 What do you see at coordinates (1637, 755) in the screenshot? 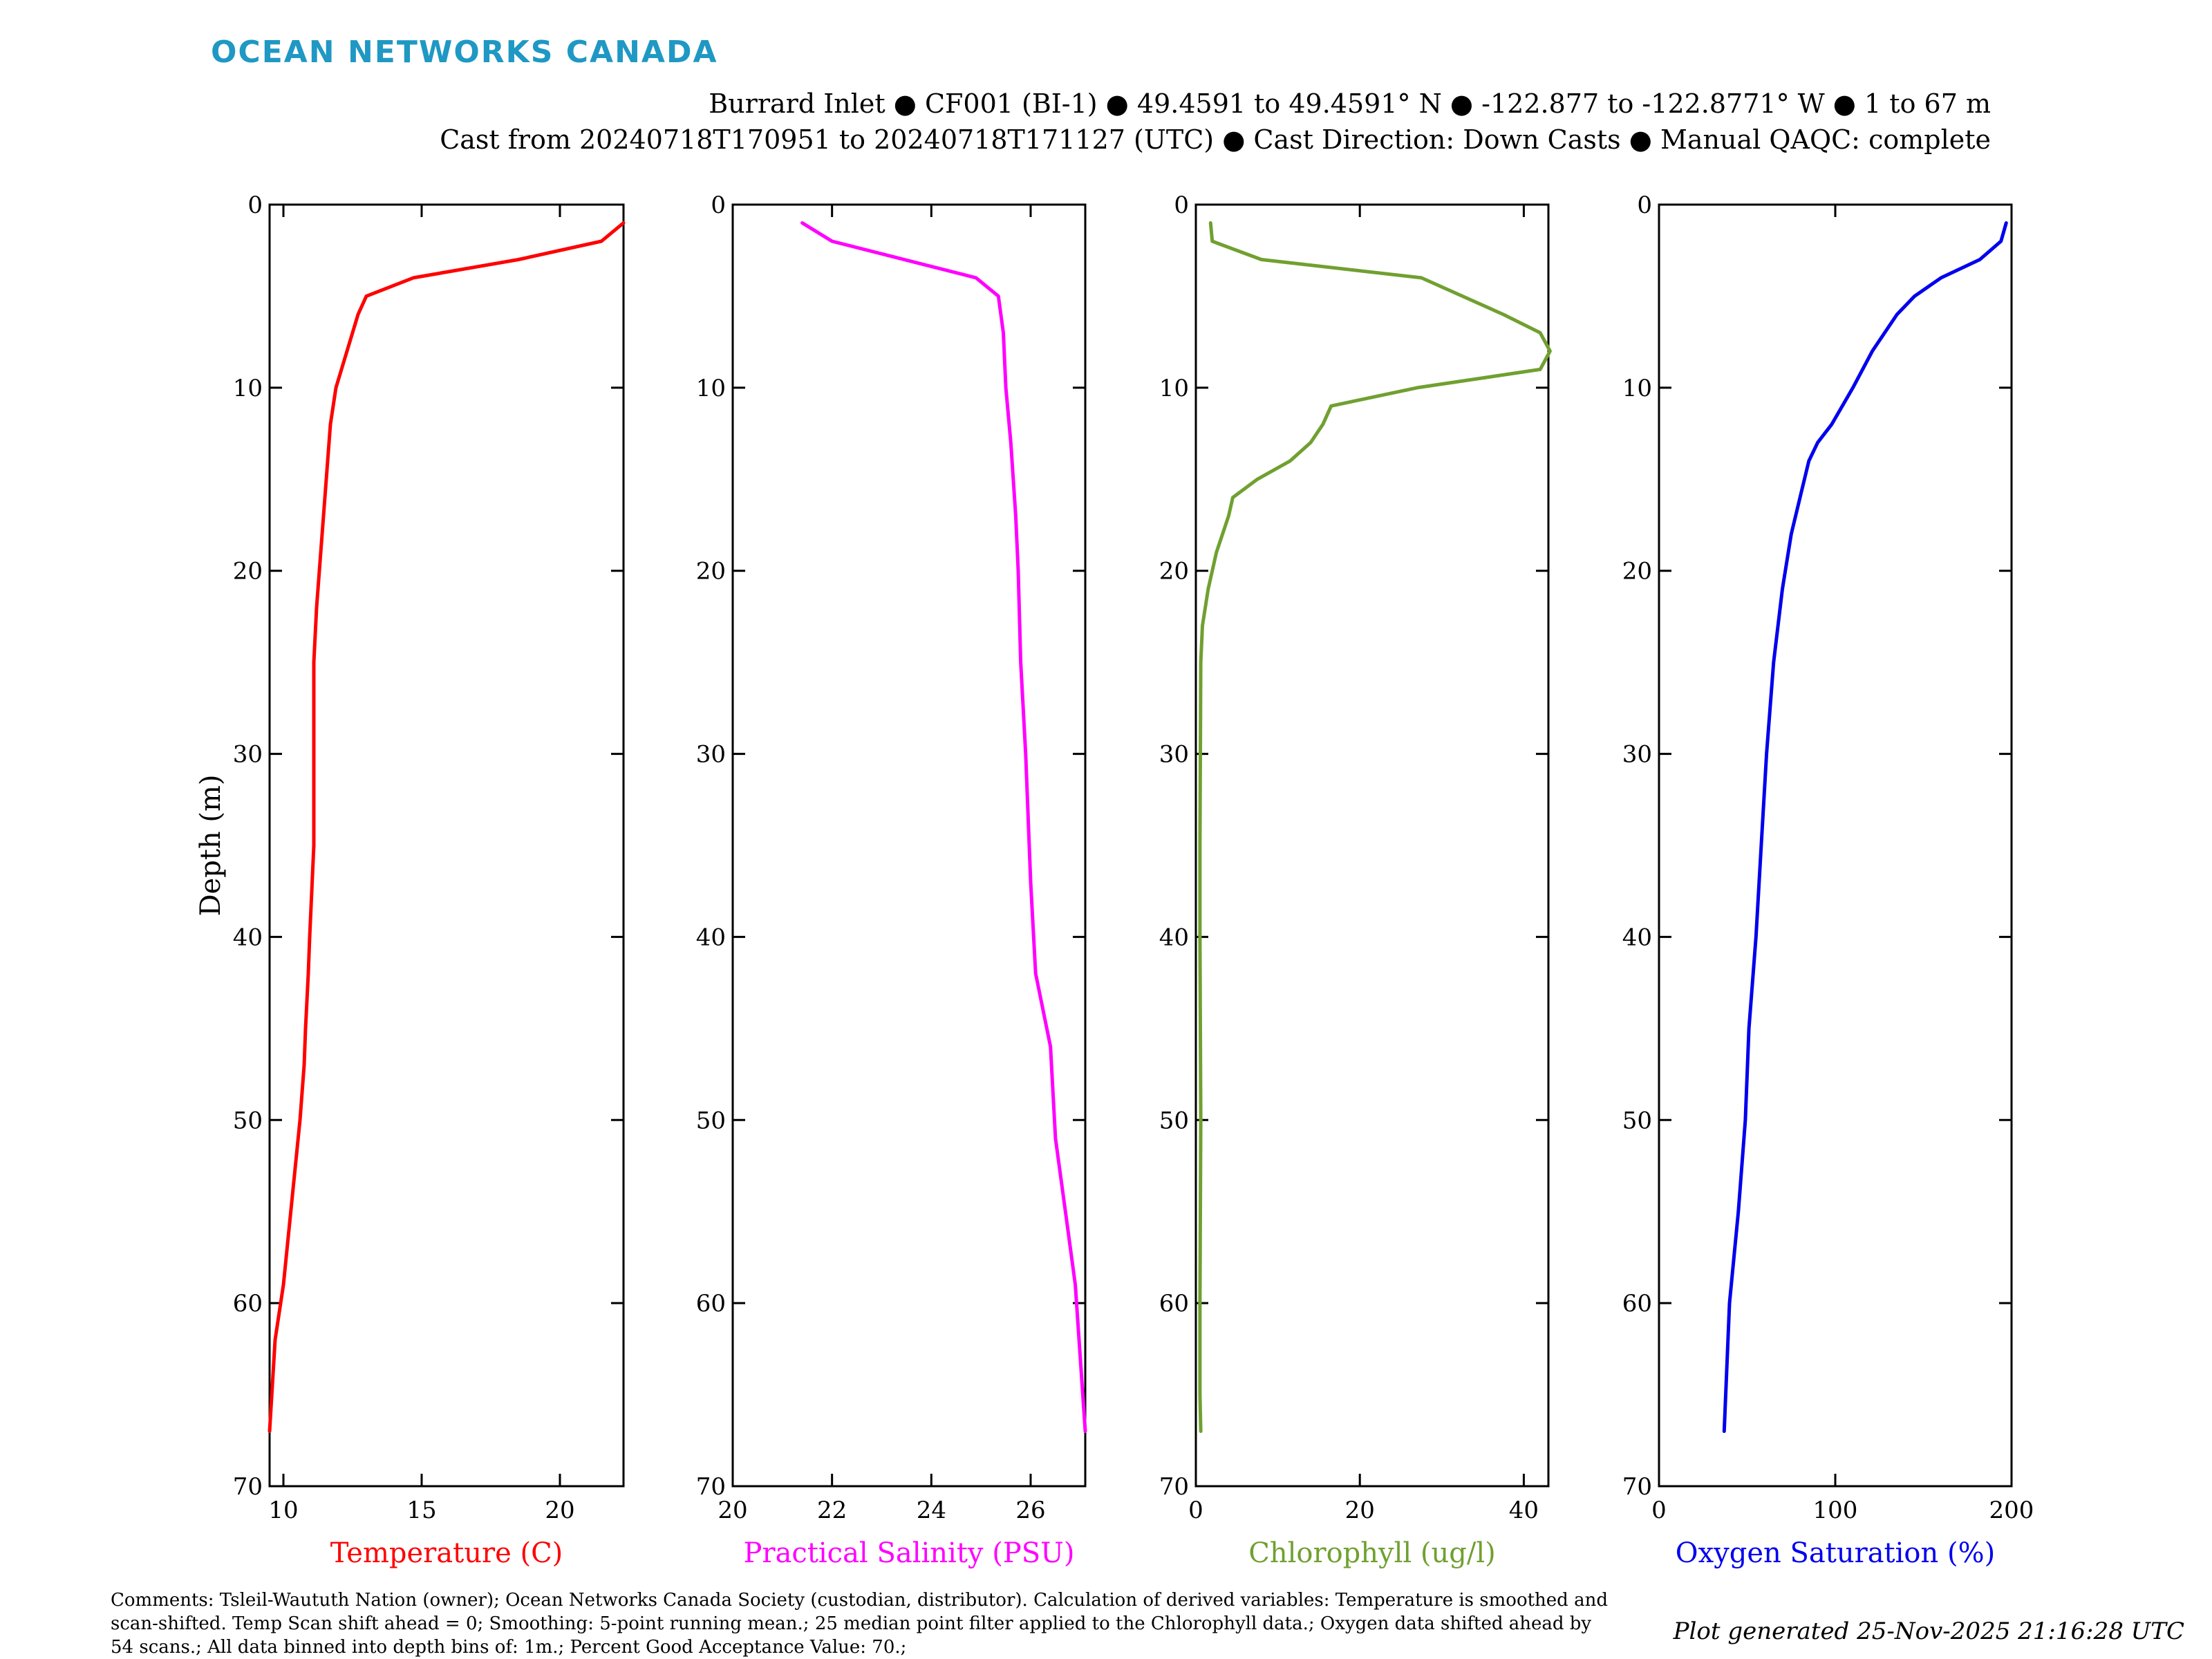
I see `y-tick-label-4: 30` at bounding box center [1637, 755].